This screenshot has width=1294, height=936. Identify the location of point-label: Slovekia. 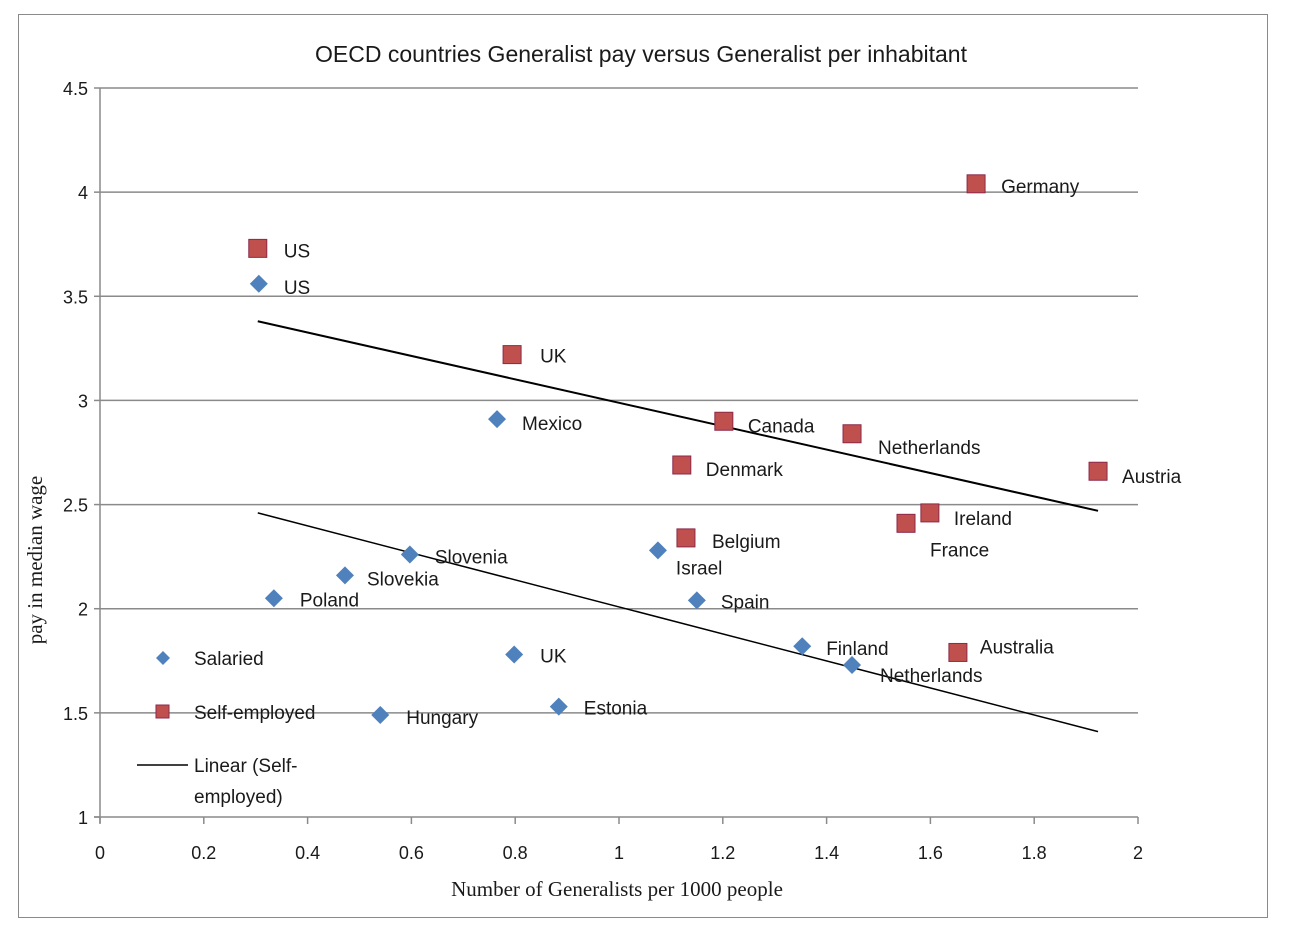
(403, 579).